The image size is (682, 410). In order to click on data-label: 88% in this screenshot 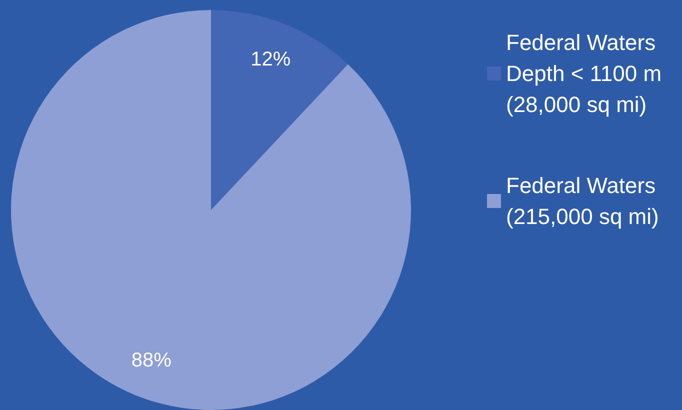, I will do `click(151, 361)`.